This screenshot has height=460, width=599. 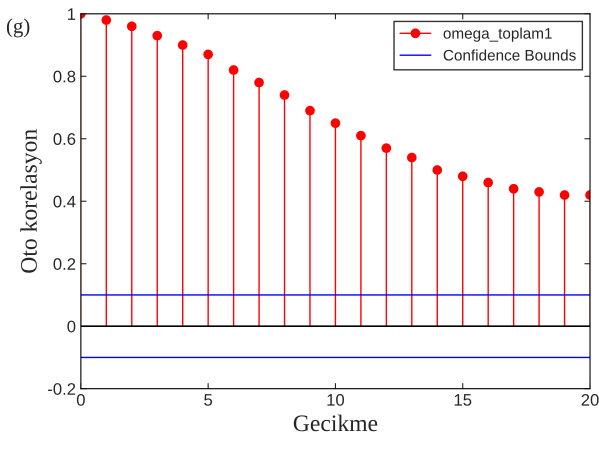 I want to click on y-tick-label: 0.8, so click(x=64, y=76).